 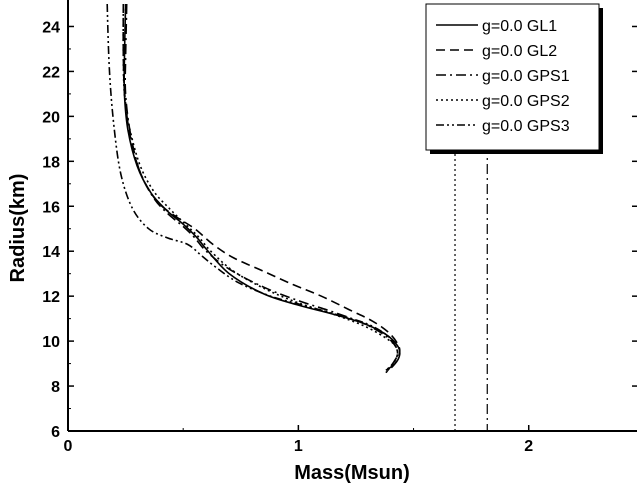 I want to click on y-tick-label: 14, so click(x=51, y=252).